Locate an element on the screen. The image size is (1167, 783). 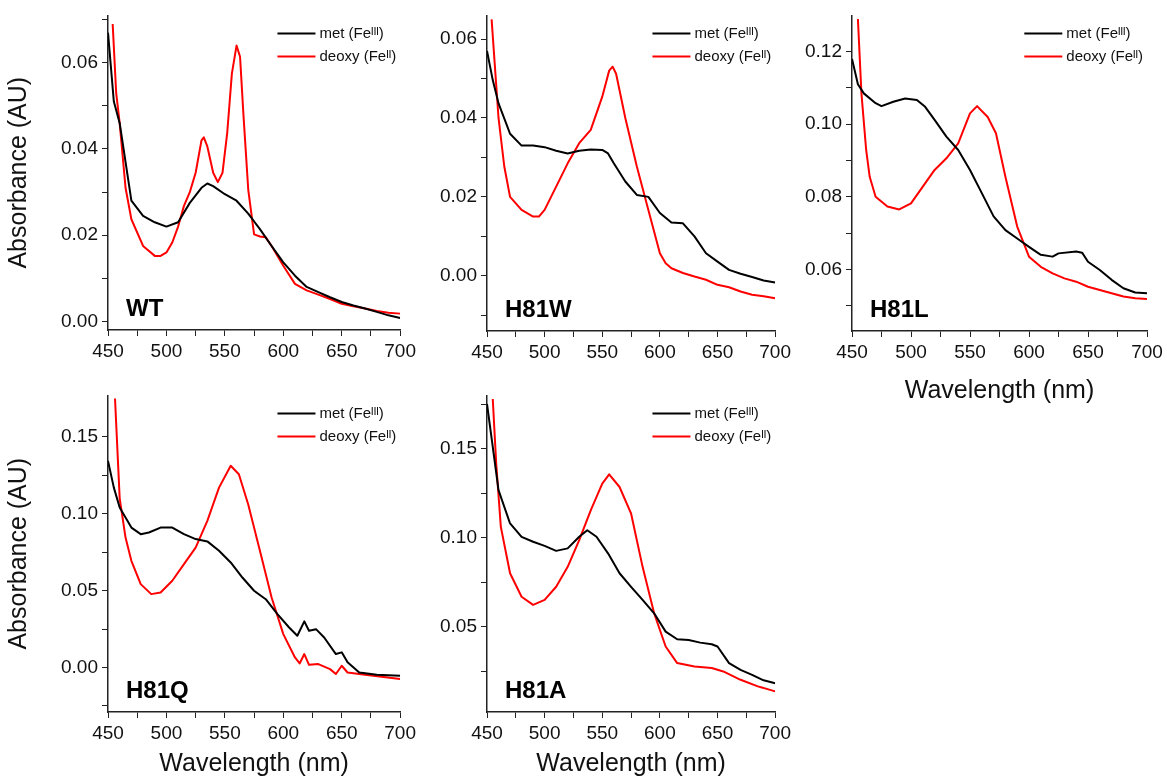
annotation: H81L is located at coordinates (899, 308).